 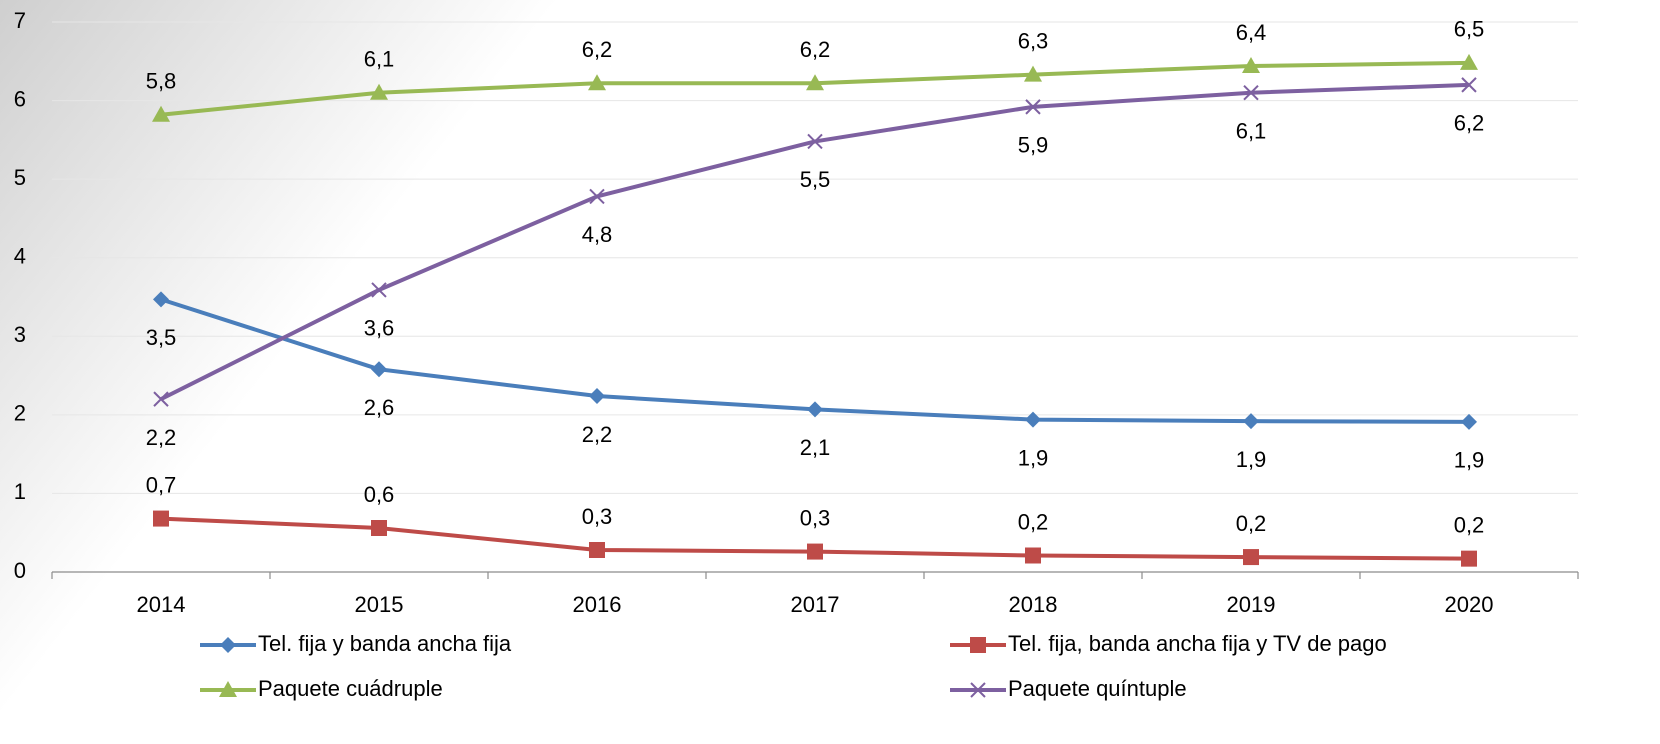 I want to click on x-tick-label: 2018, so click(x=1033, y=604).